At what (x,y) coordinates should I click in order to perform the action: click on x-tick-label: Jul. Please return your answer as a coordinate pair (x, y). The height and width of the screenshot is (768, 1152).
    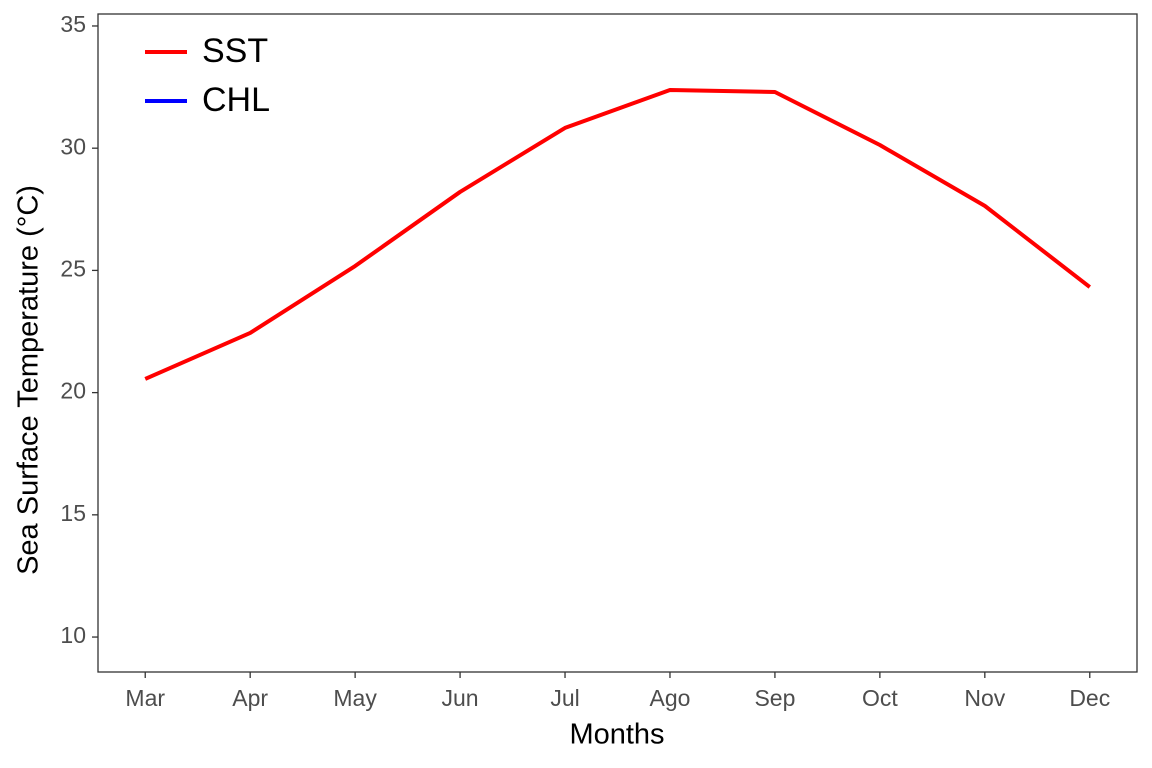
    Looking at the image, I should click on (564, 698).